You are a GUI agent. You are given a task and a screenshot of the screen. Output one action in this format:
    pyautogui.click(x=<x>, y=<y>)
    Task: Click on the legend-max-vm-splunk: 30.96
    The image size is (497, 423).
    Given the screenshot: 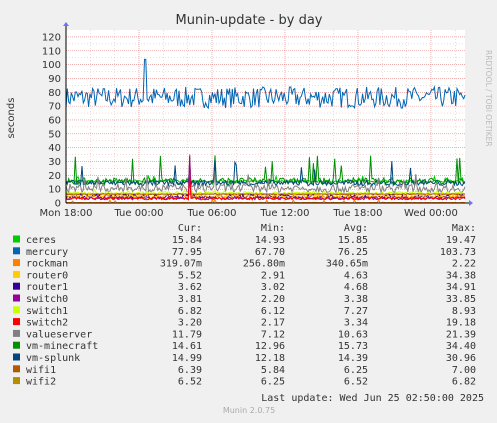 What is the action you would take?
    pyautogui.click(x=461, y=358)
    